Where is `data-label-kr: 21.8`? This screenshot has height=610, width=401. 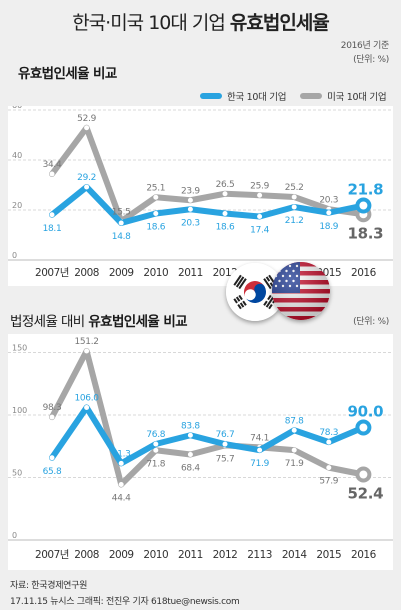
data-label-kr: 21.8 is located at coordinates (365, 190).